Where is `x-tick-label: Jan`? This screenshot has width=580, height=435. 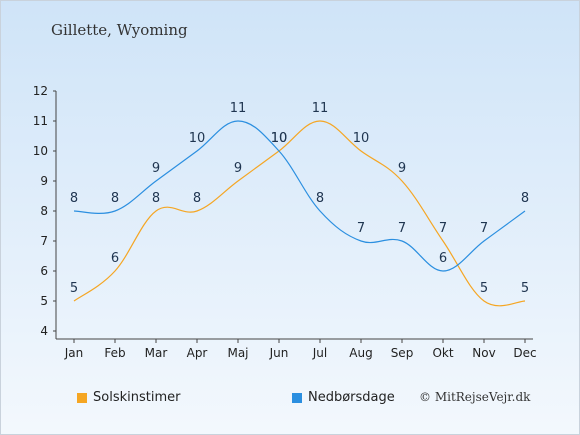
x-tick-label: Jan is located at coordinates (74, 353).